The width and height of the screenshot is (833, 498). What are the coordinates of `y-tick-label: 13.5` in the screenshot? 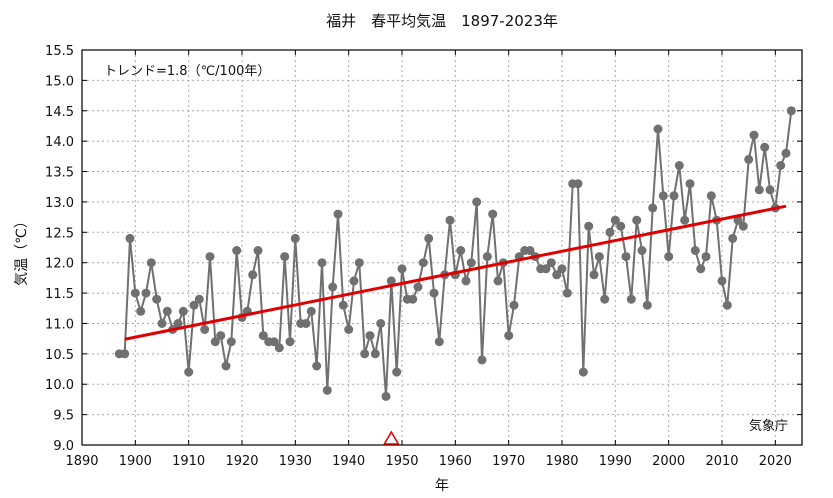 It's located at (59, 173).